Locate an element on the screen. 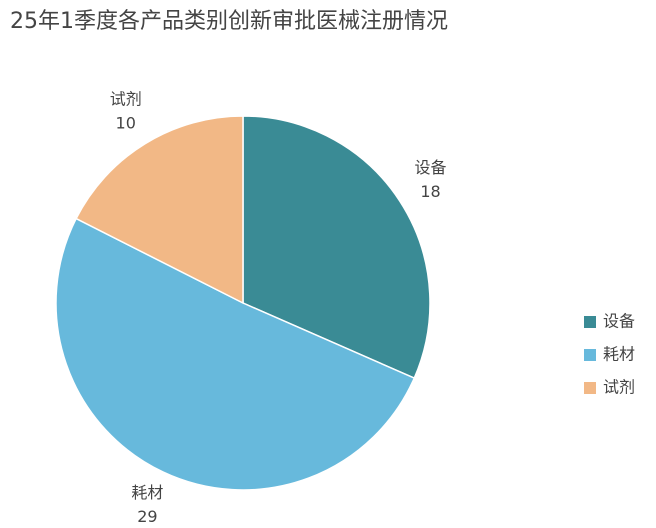  slice-value: 10 is located at coordinates (126, 123).